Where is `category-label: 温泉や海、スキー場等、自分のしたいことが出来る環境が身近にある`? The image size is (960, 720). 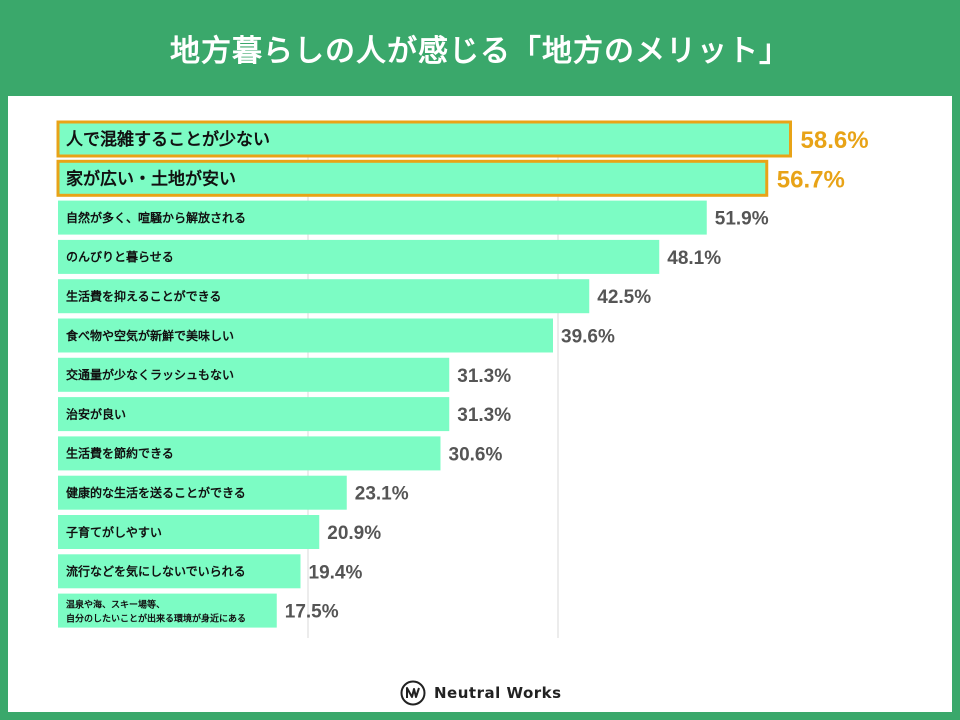 category-label: 温泉や海、スキー場等、自分のしたいことが出来る環境が身近にある is located at coordinates (156, 612).